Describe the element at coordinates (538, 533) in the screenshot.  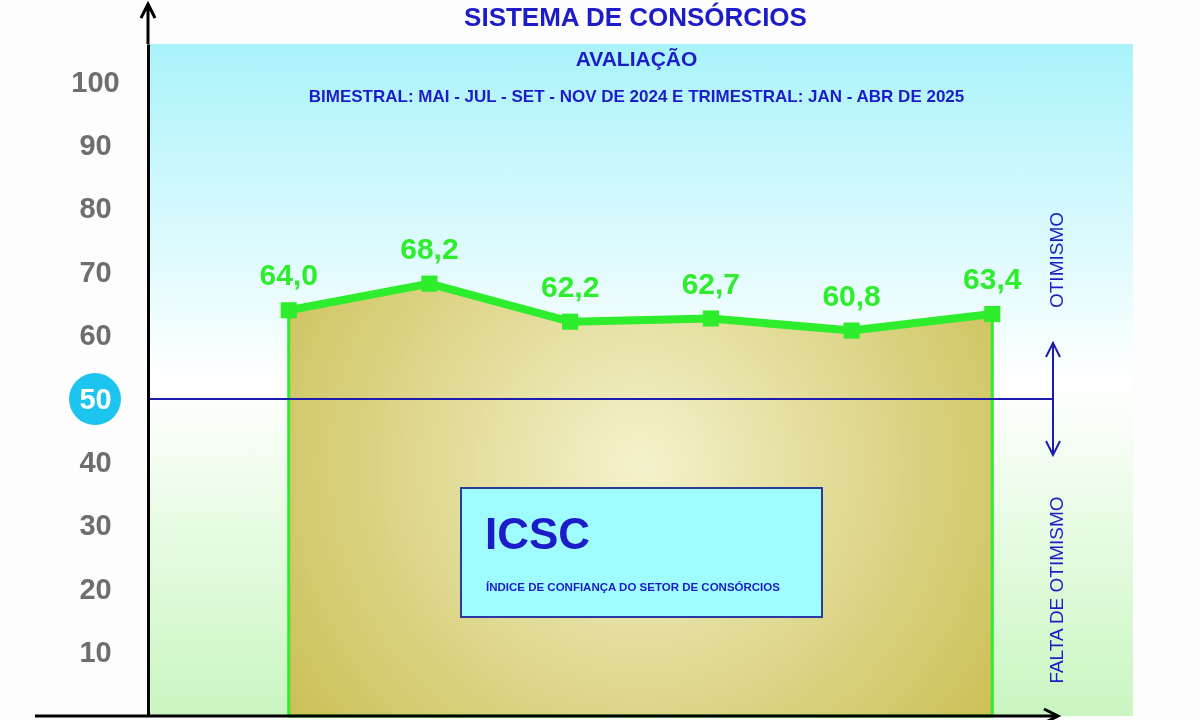
I see `annotation: ICSC` at that location.